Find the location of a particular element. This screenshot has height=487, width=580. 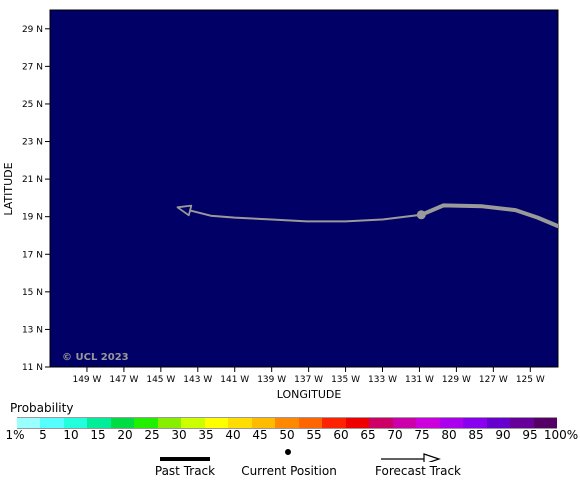

current-position-dot-icon is located at coordinates (288, 452).